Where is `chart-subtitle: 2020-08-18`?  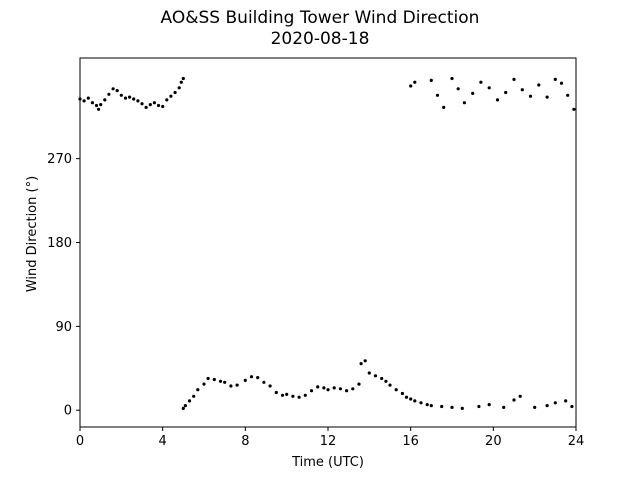
chart-subtitle: 2020-08-18 is located at coordinates (320, 39).